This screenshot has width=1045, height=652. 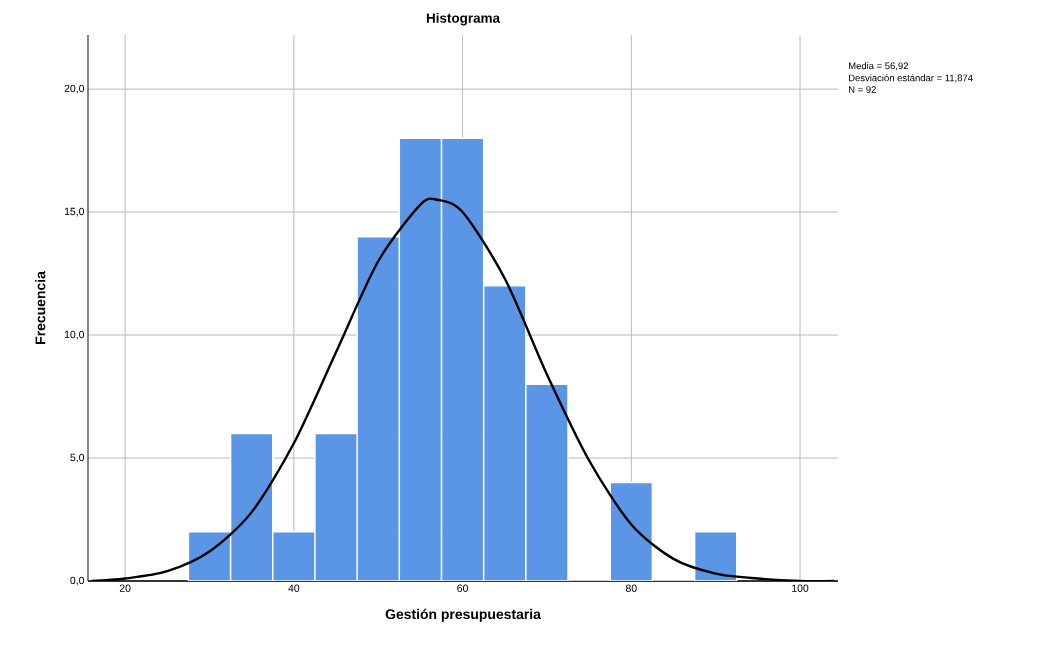 What do you see at coordinates (40, 307) in the screenshot?
I see `y-axis-title: Frecuencia` at bounding box center [40, 307].